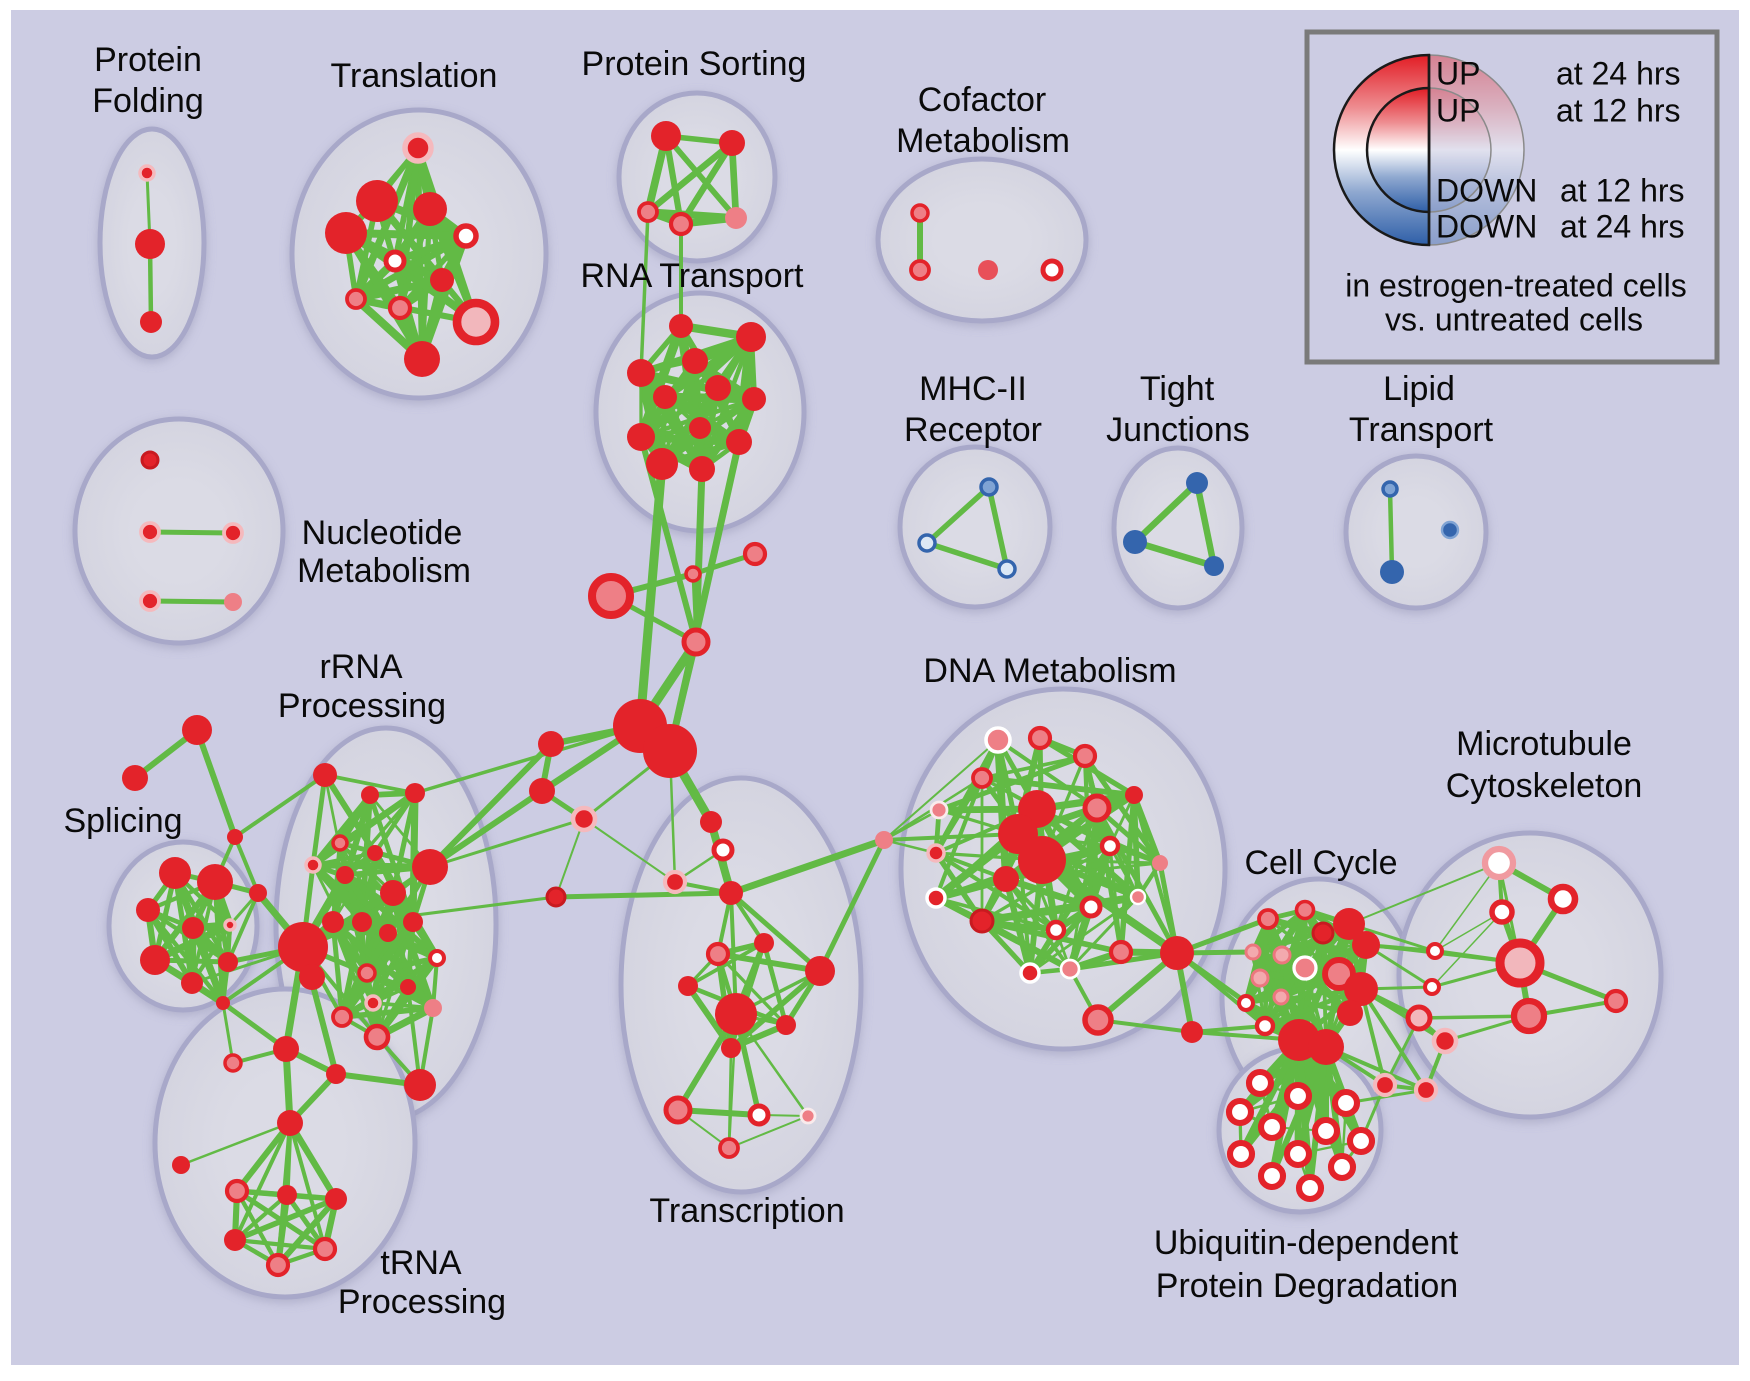 The image size is (1750, 1381). What do you see at coordinates (1419, 389) in the screenshot?
I see `svg-text: Lipid` at bounding box center [1419, 389].